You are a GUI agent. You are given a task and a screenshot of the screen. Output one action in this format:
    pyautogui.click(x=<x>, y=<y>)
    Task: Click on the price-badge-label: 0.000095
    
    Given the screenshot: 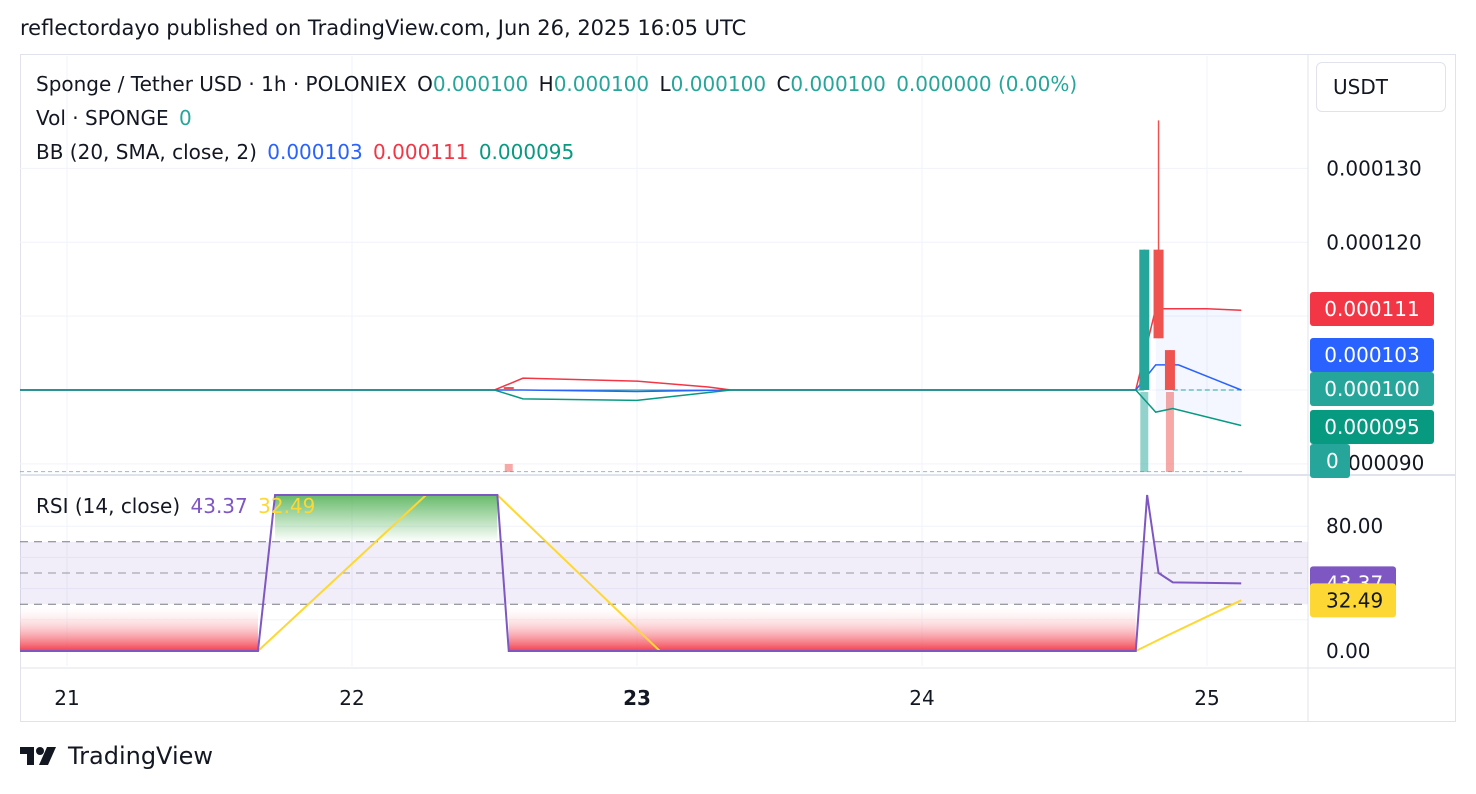 What is the action you would take?
    pyautogui.click(x=1371, y=427)
    